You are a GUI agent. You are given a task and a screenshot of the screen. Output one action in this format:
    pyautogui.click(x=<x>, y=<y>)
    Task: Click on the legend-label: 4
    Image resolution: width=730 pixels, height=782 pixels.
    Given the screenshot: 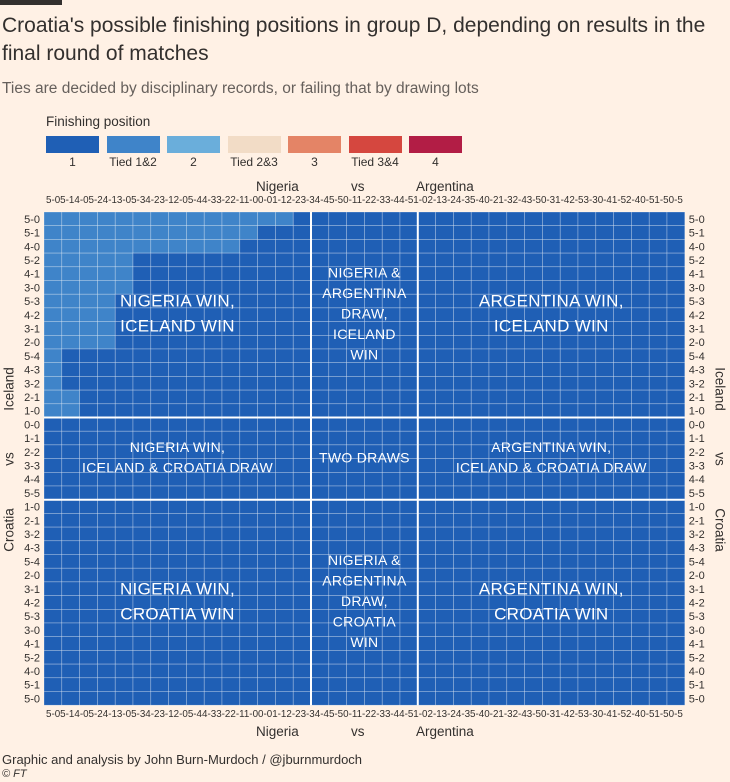 What is the action you would take?
    pyautogui.click(x=435, y=162)
    